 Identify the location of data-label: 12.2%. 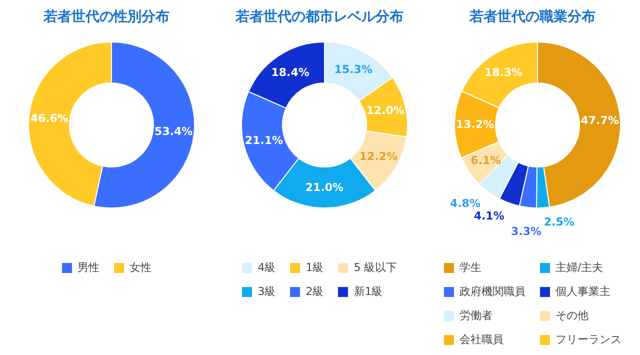
(378, 156).